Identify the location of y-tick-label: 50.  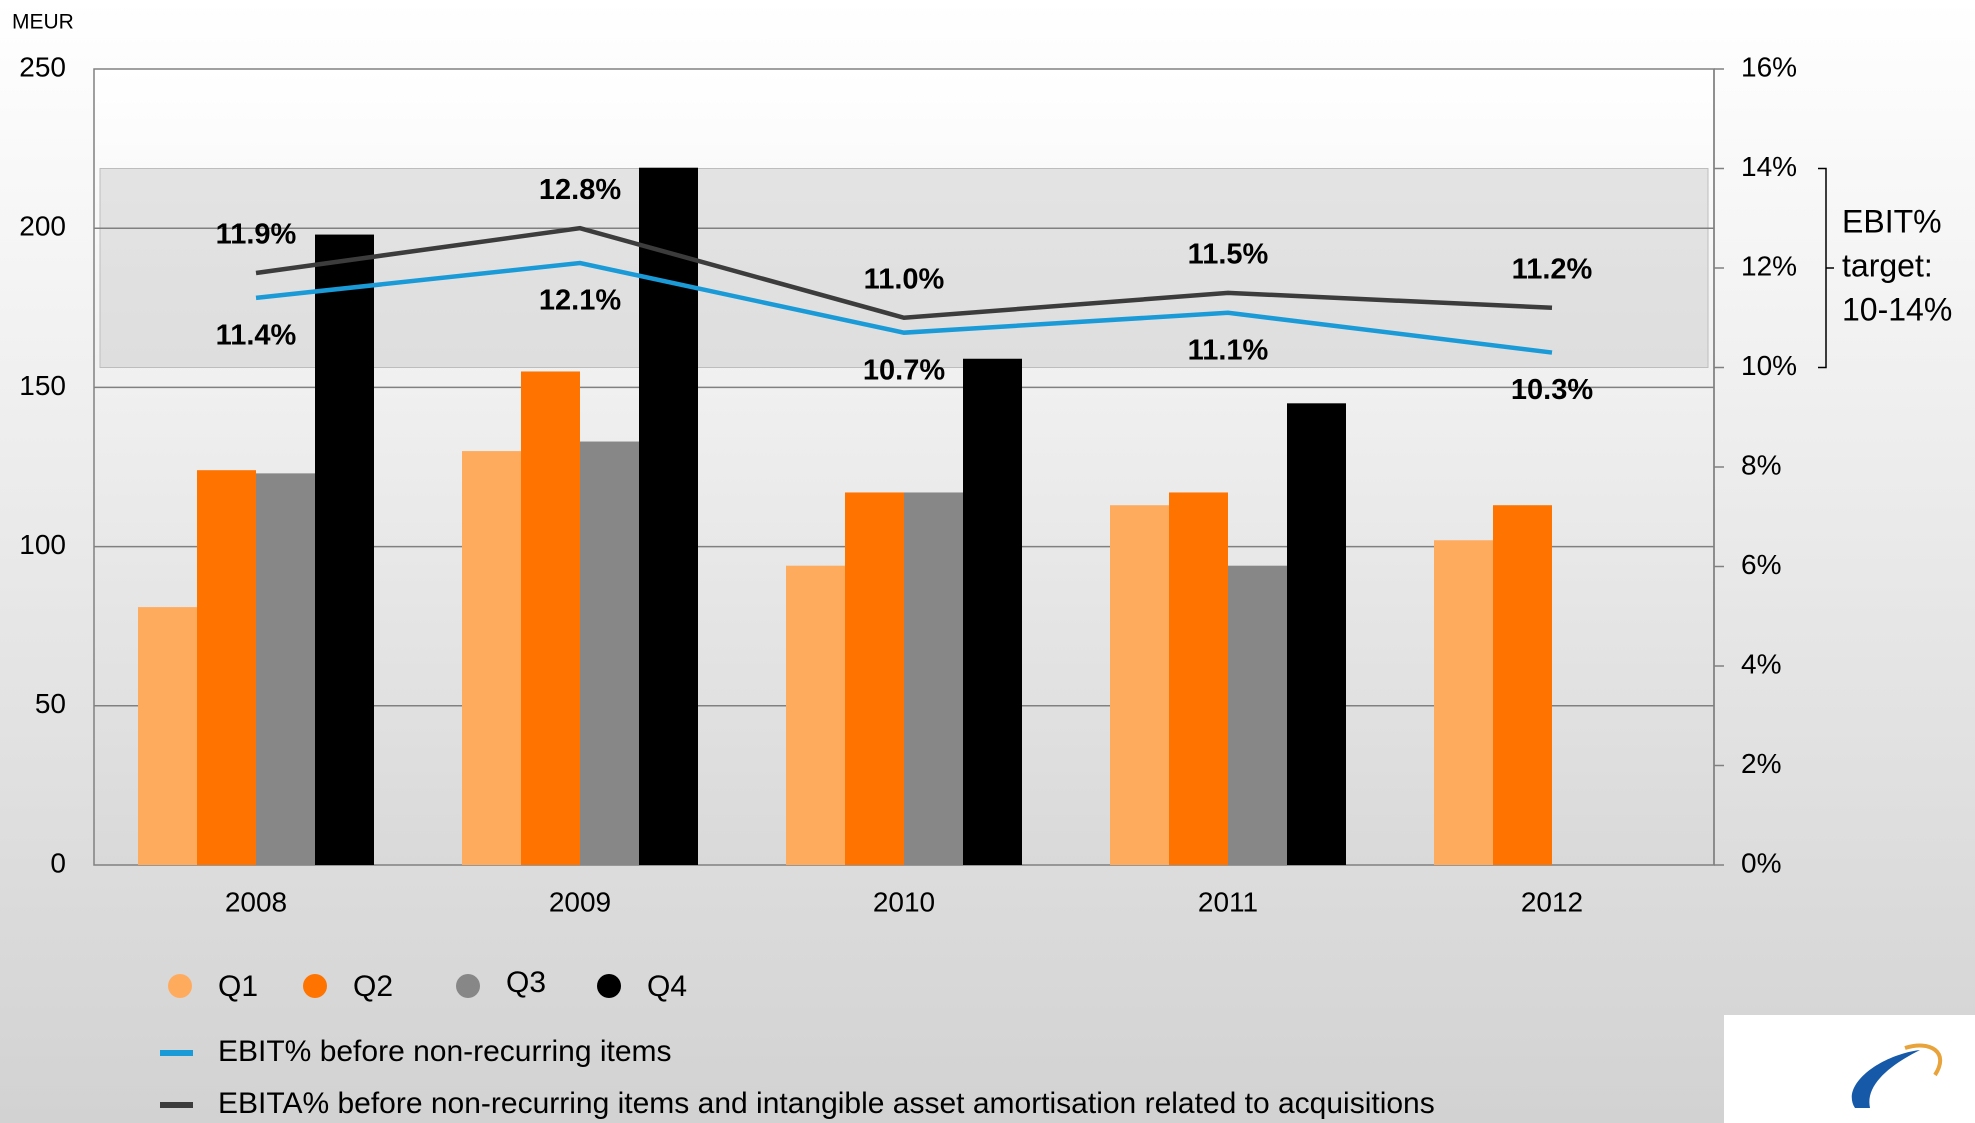
(50, 703).